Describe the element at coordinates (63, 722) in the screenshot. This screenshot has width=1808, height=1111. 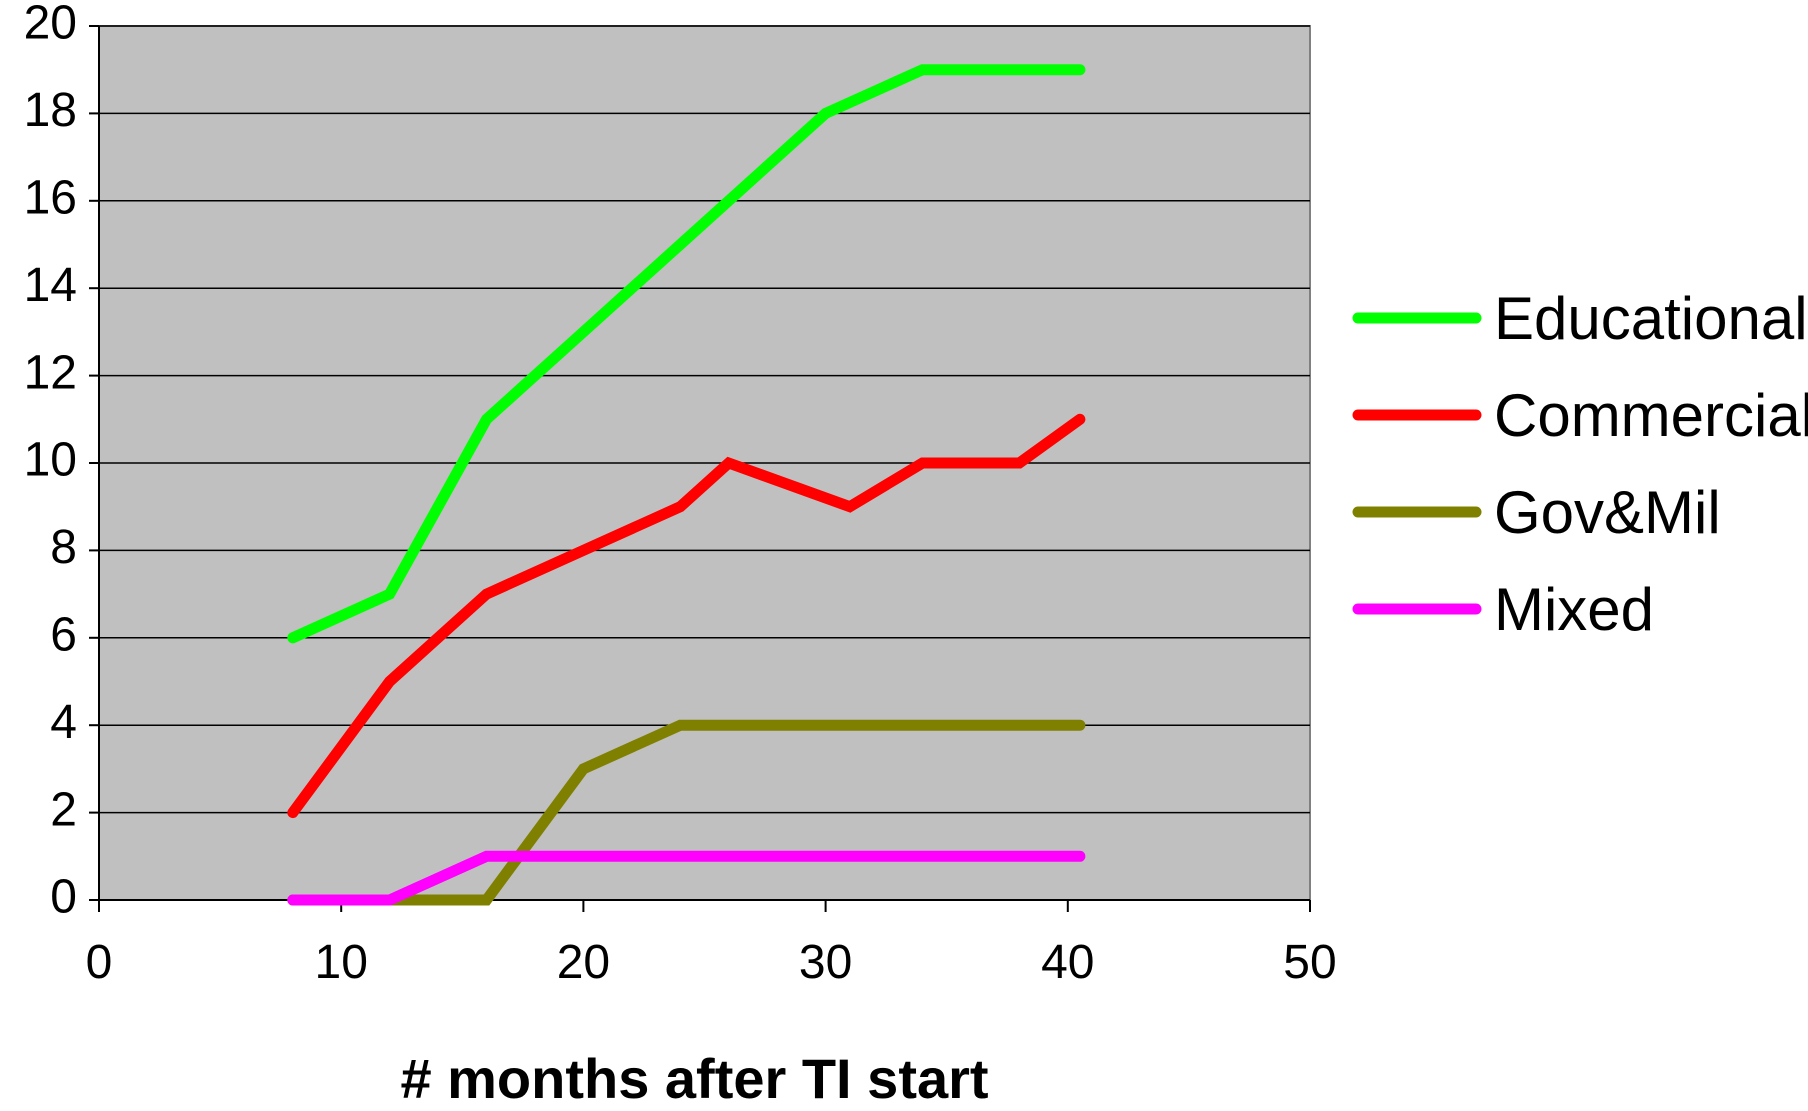
I see `y-tick-label: 4` at that location.